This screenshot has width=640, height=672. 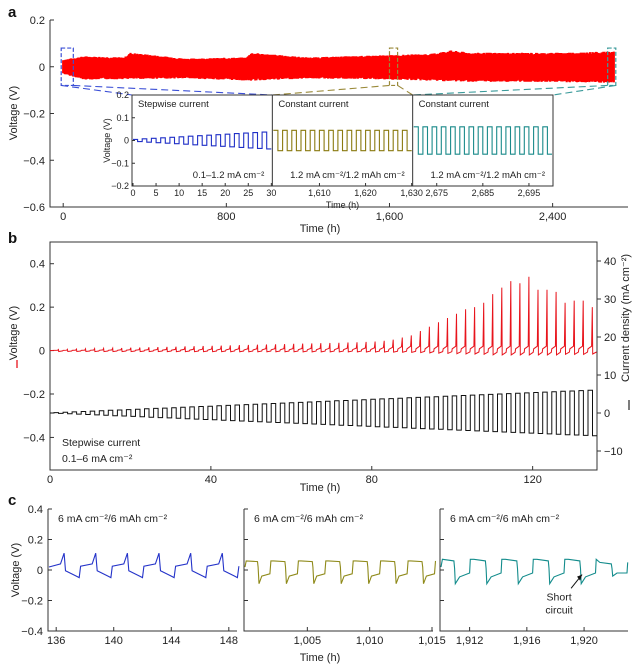 I want to click on panel-c-xlabel: Time (h), so click(x=320, y=658).